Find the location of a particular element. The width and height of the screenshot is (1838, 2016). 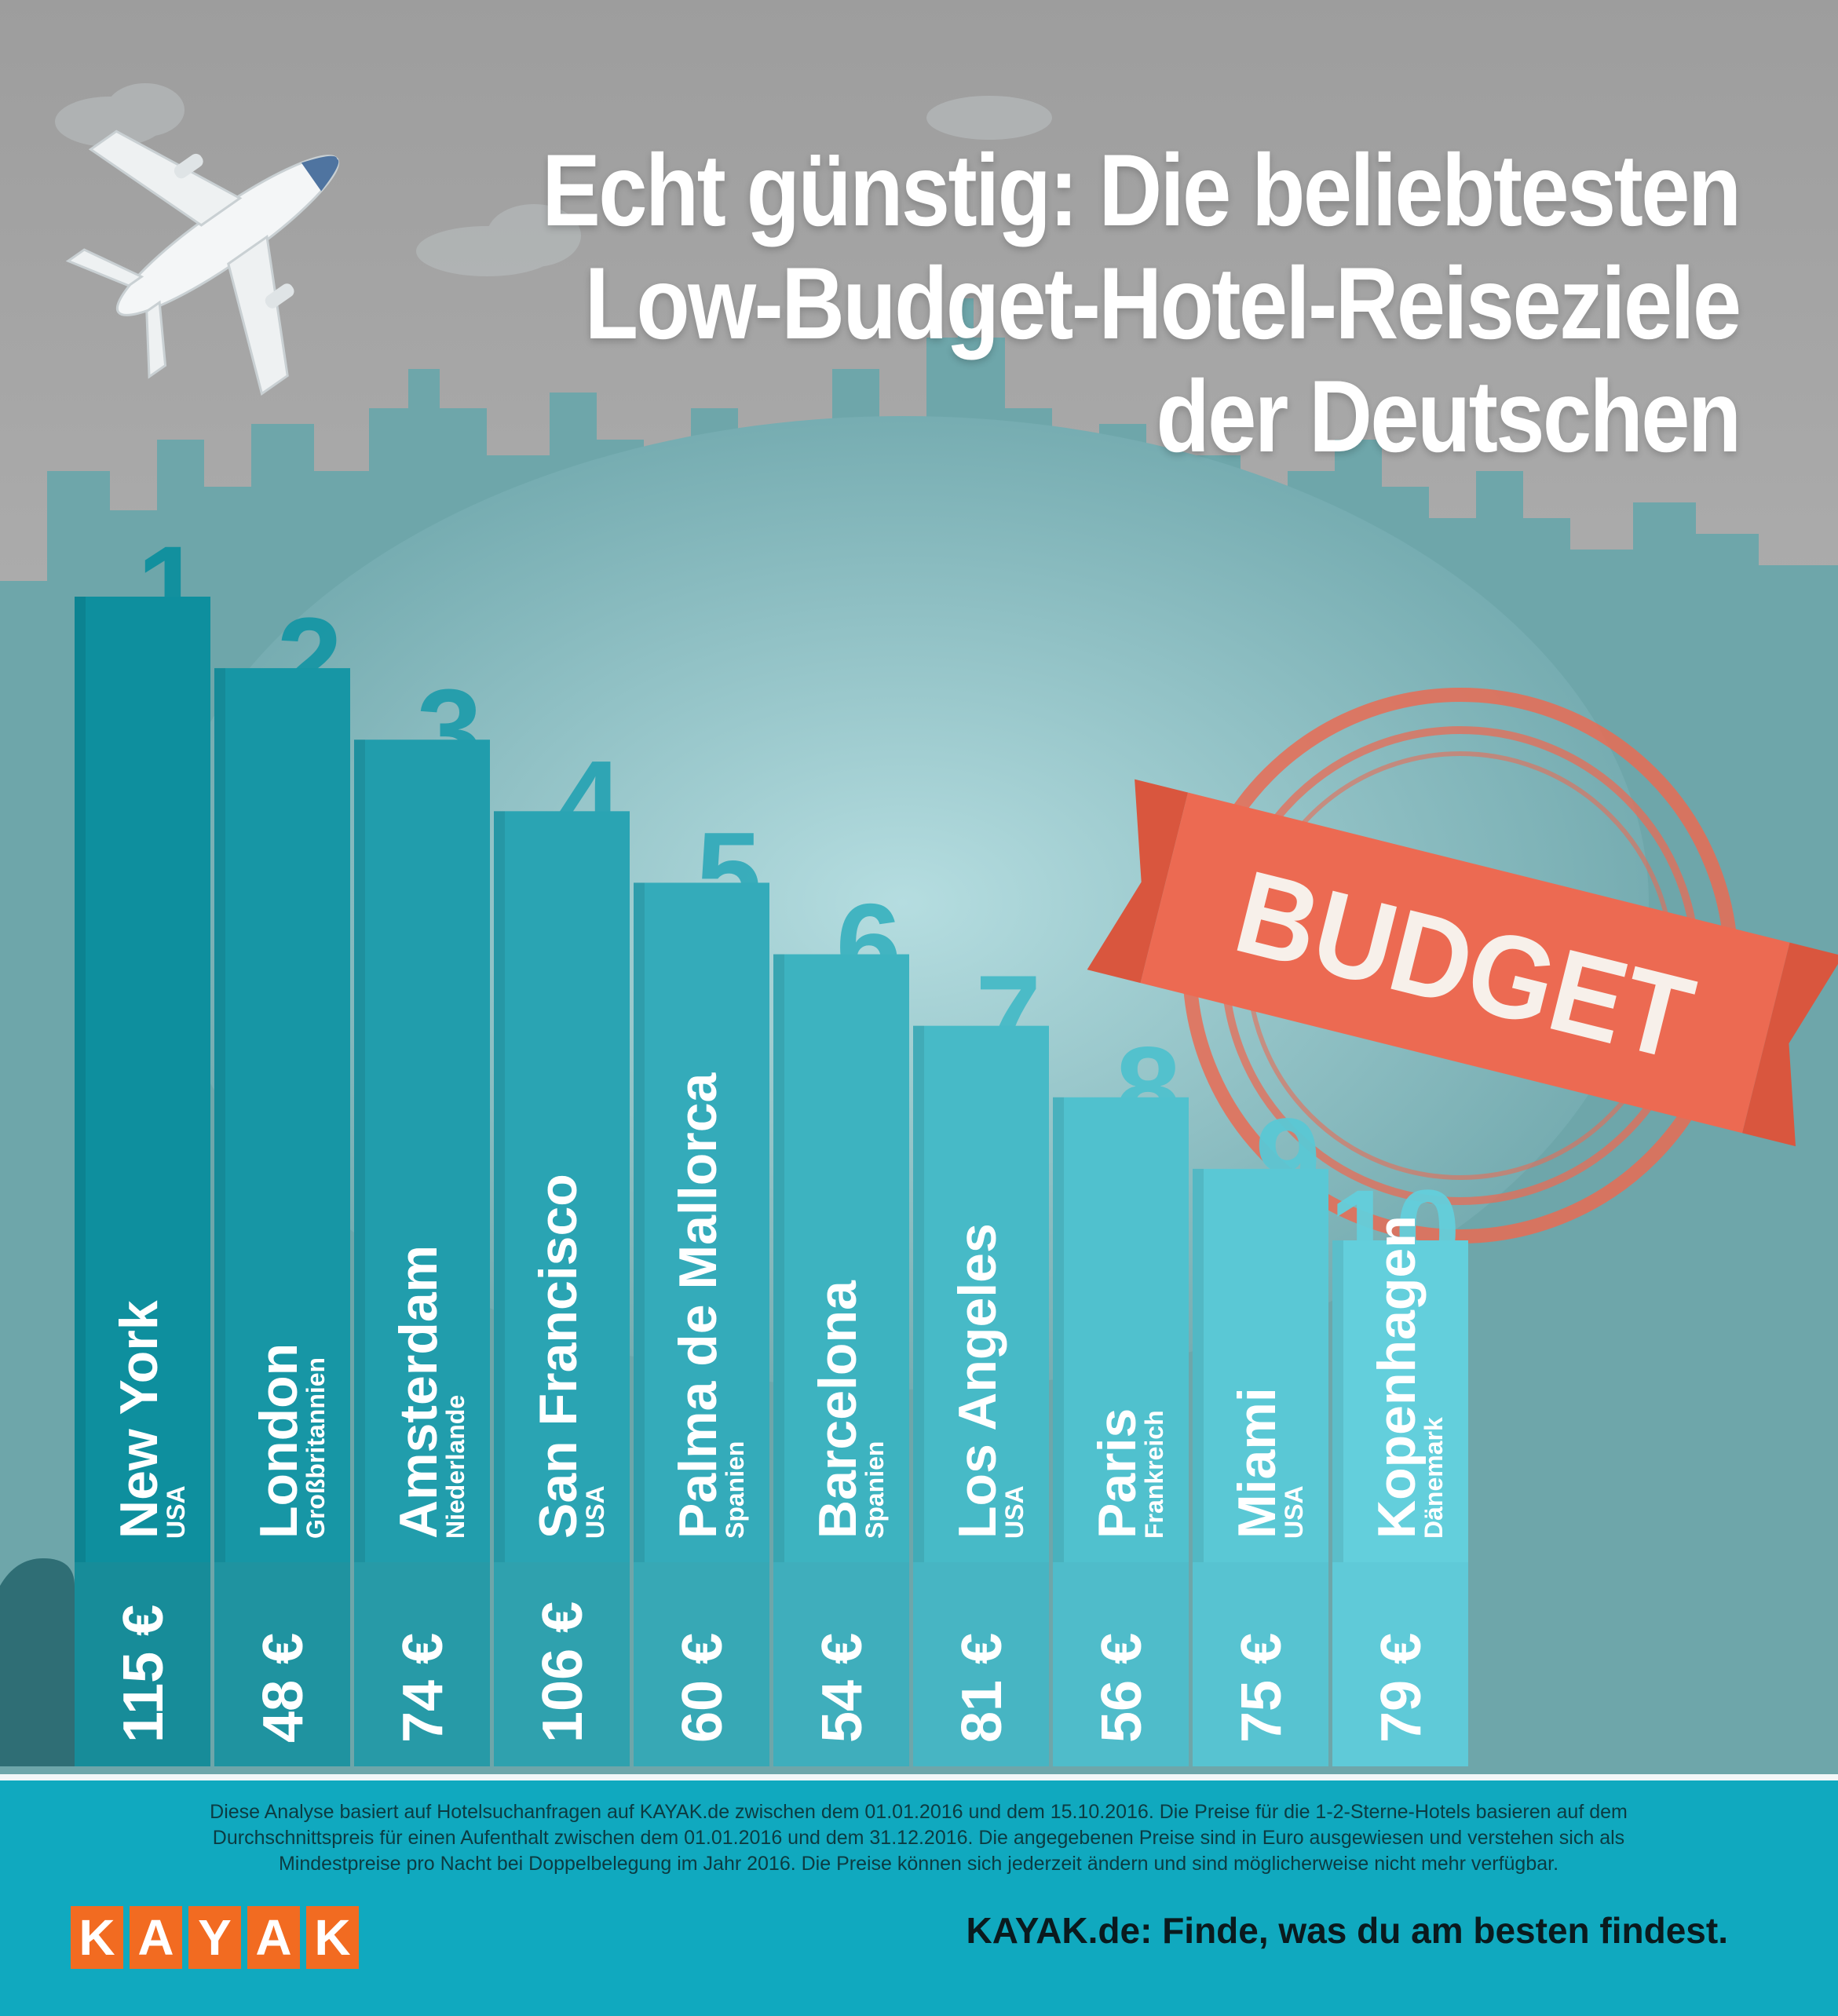

bar-san-francisco is located at coordinates (562, 1186).